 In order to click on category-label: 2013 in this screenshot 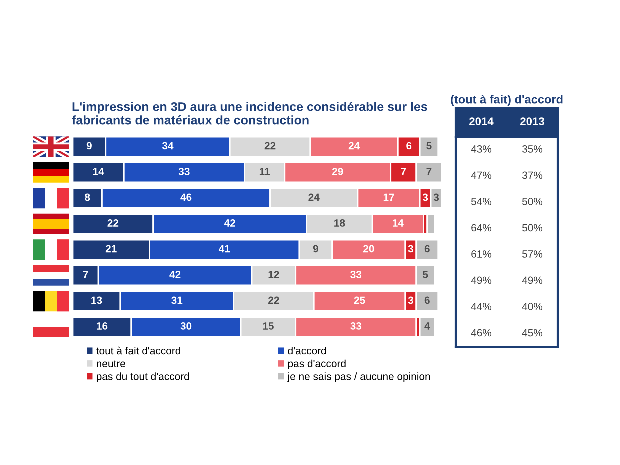, I will do `click(532, 122)`.